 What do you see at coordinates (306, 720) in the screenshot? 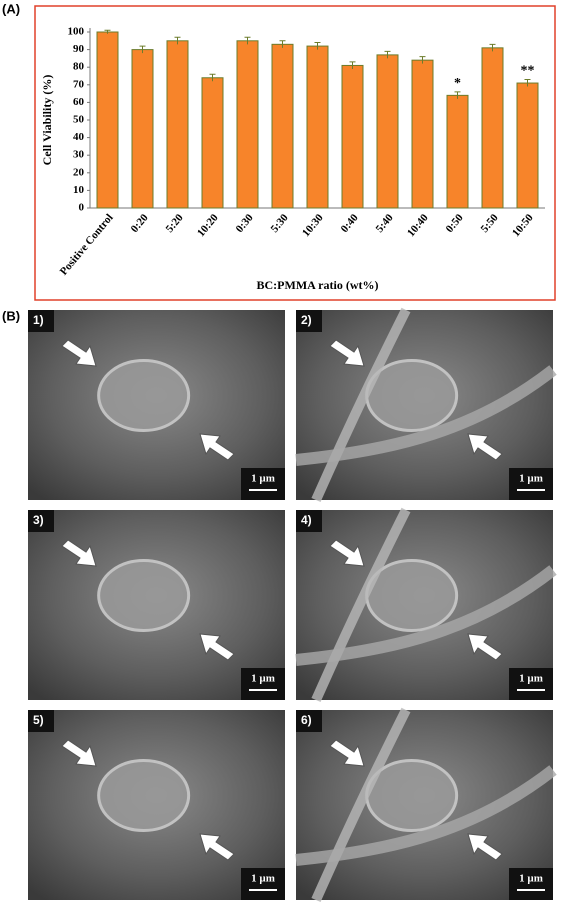
I see `panel-number: 6)` at bounding box center [306, 720].